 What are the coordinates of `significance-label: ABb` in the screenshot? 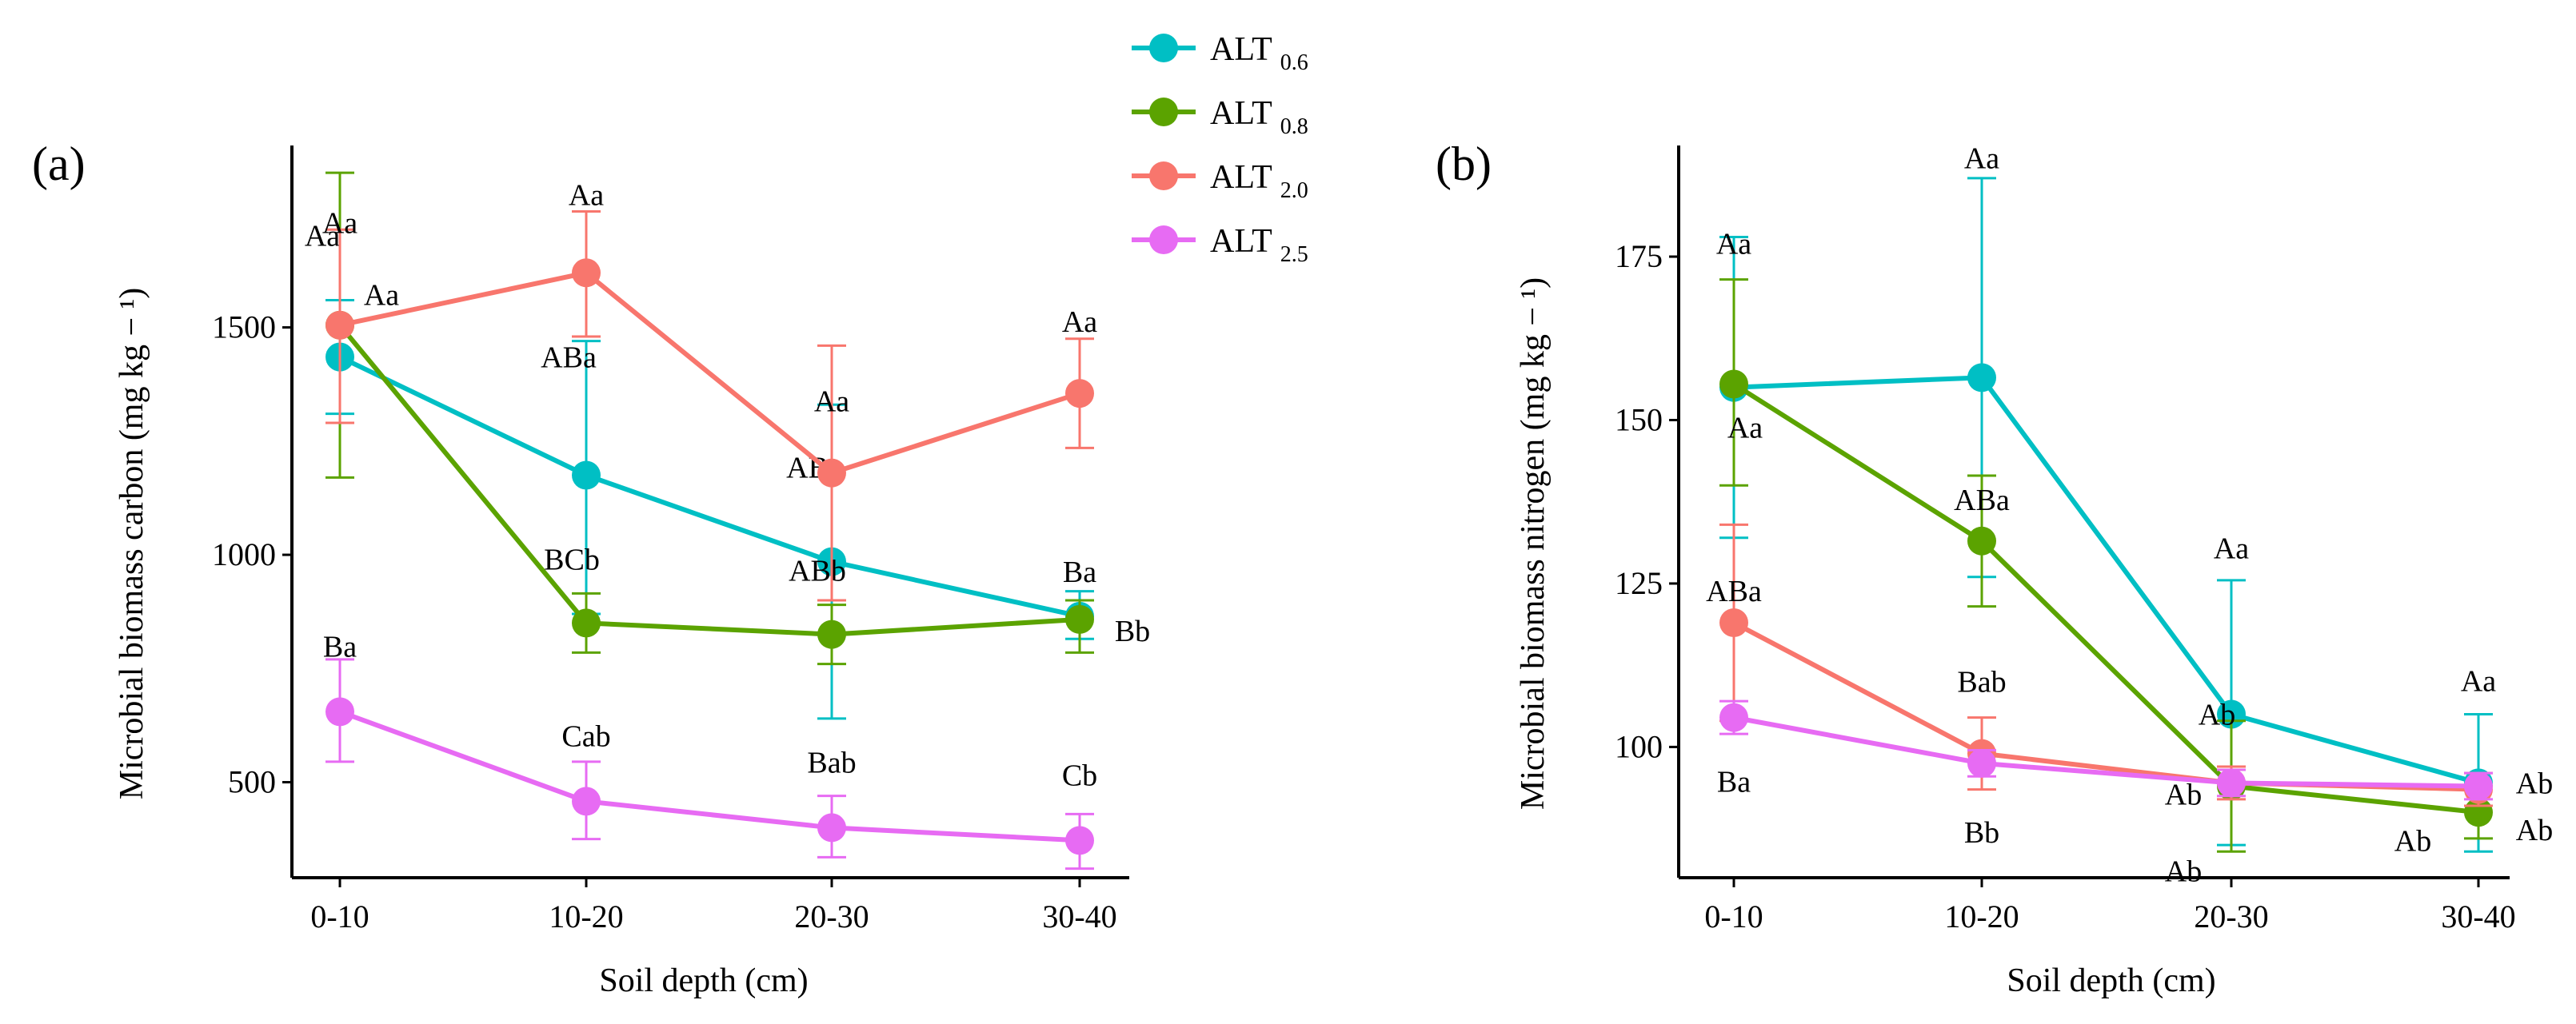 It's located at (818, 571).